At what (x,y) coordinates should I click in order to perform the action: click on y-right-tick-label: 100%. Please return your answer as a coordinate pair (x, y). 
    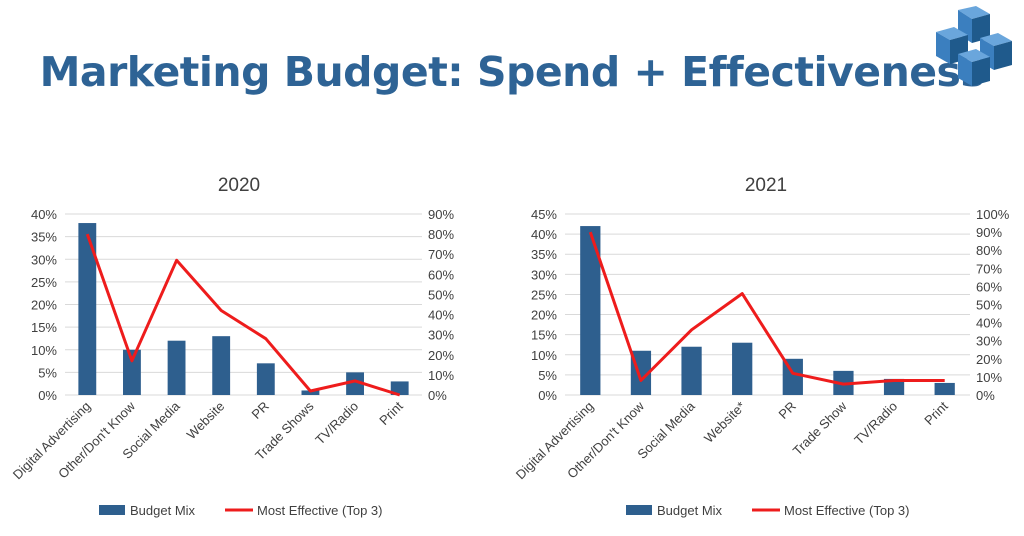
    Looking at the image, I should click on (993, 214).